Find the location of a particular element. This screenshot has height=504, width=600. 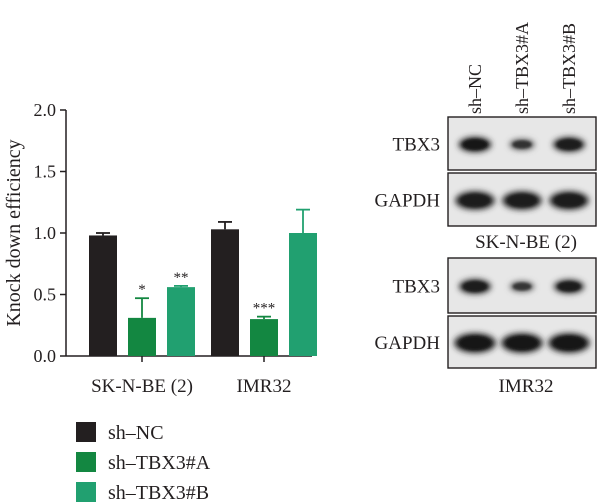

blot-cell-line-label: SK-N-BE (2) is located at coordinates (526, 242).